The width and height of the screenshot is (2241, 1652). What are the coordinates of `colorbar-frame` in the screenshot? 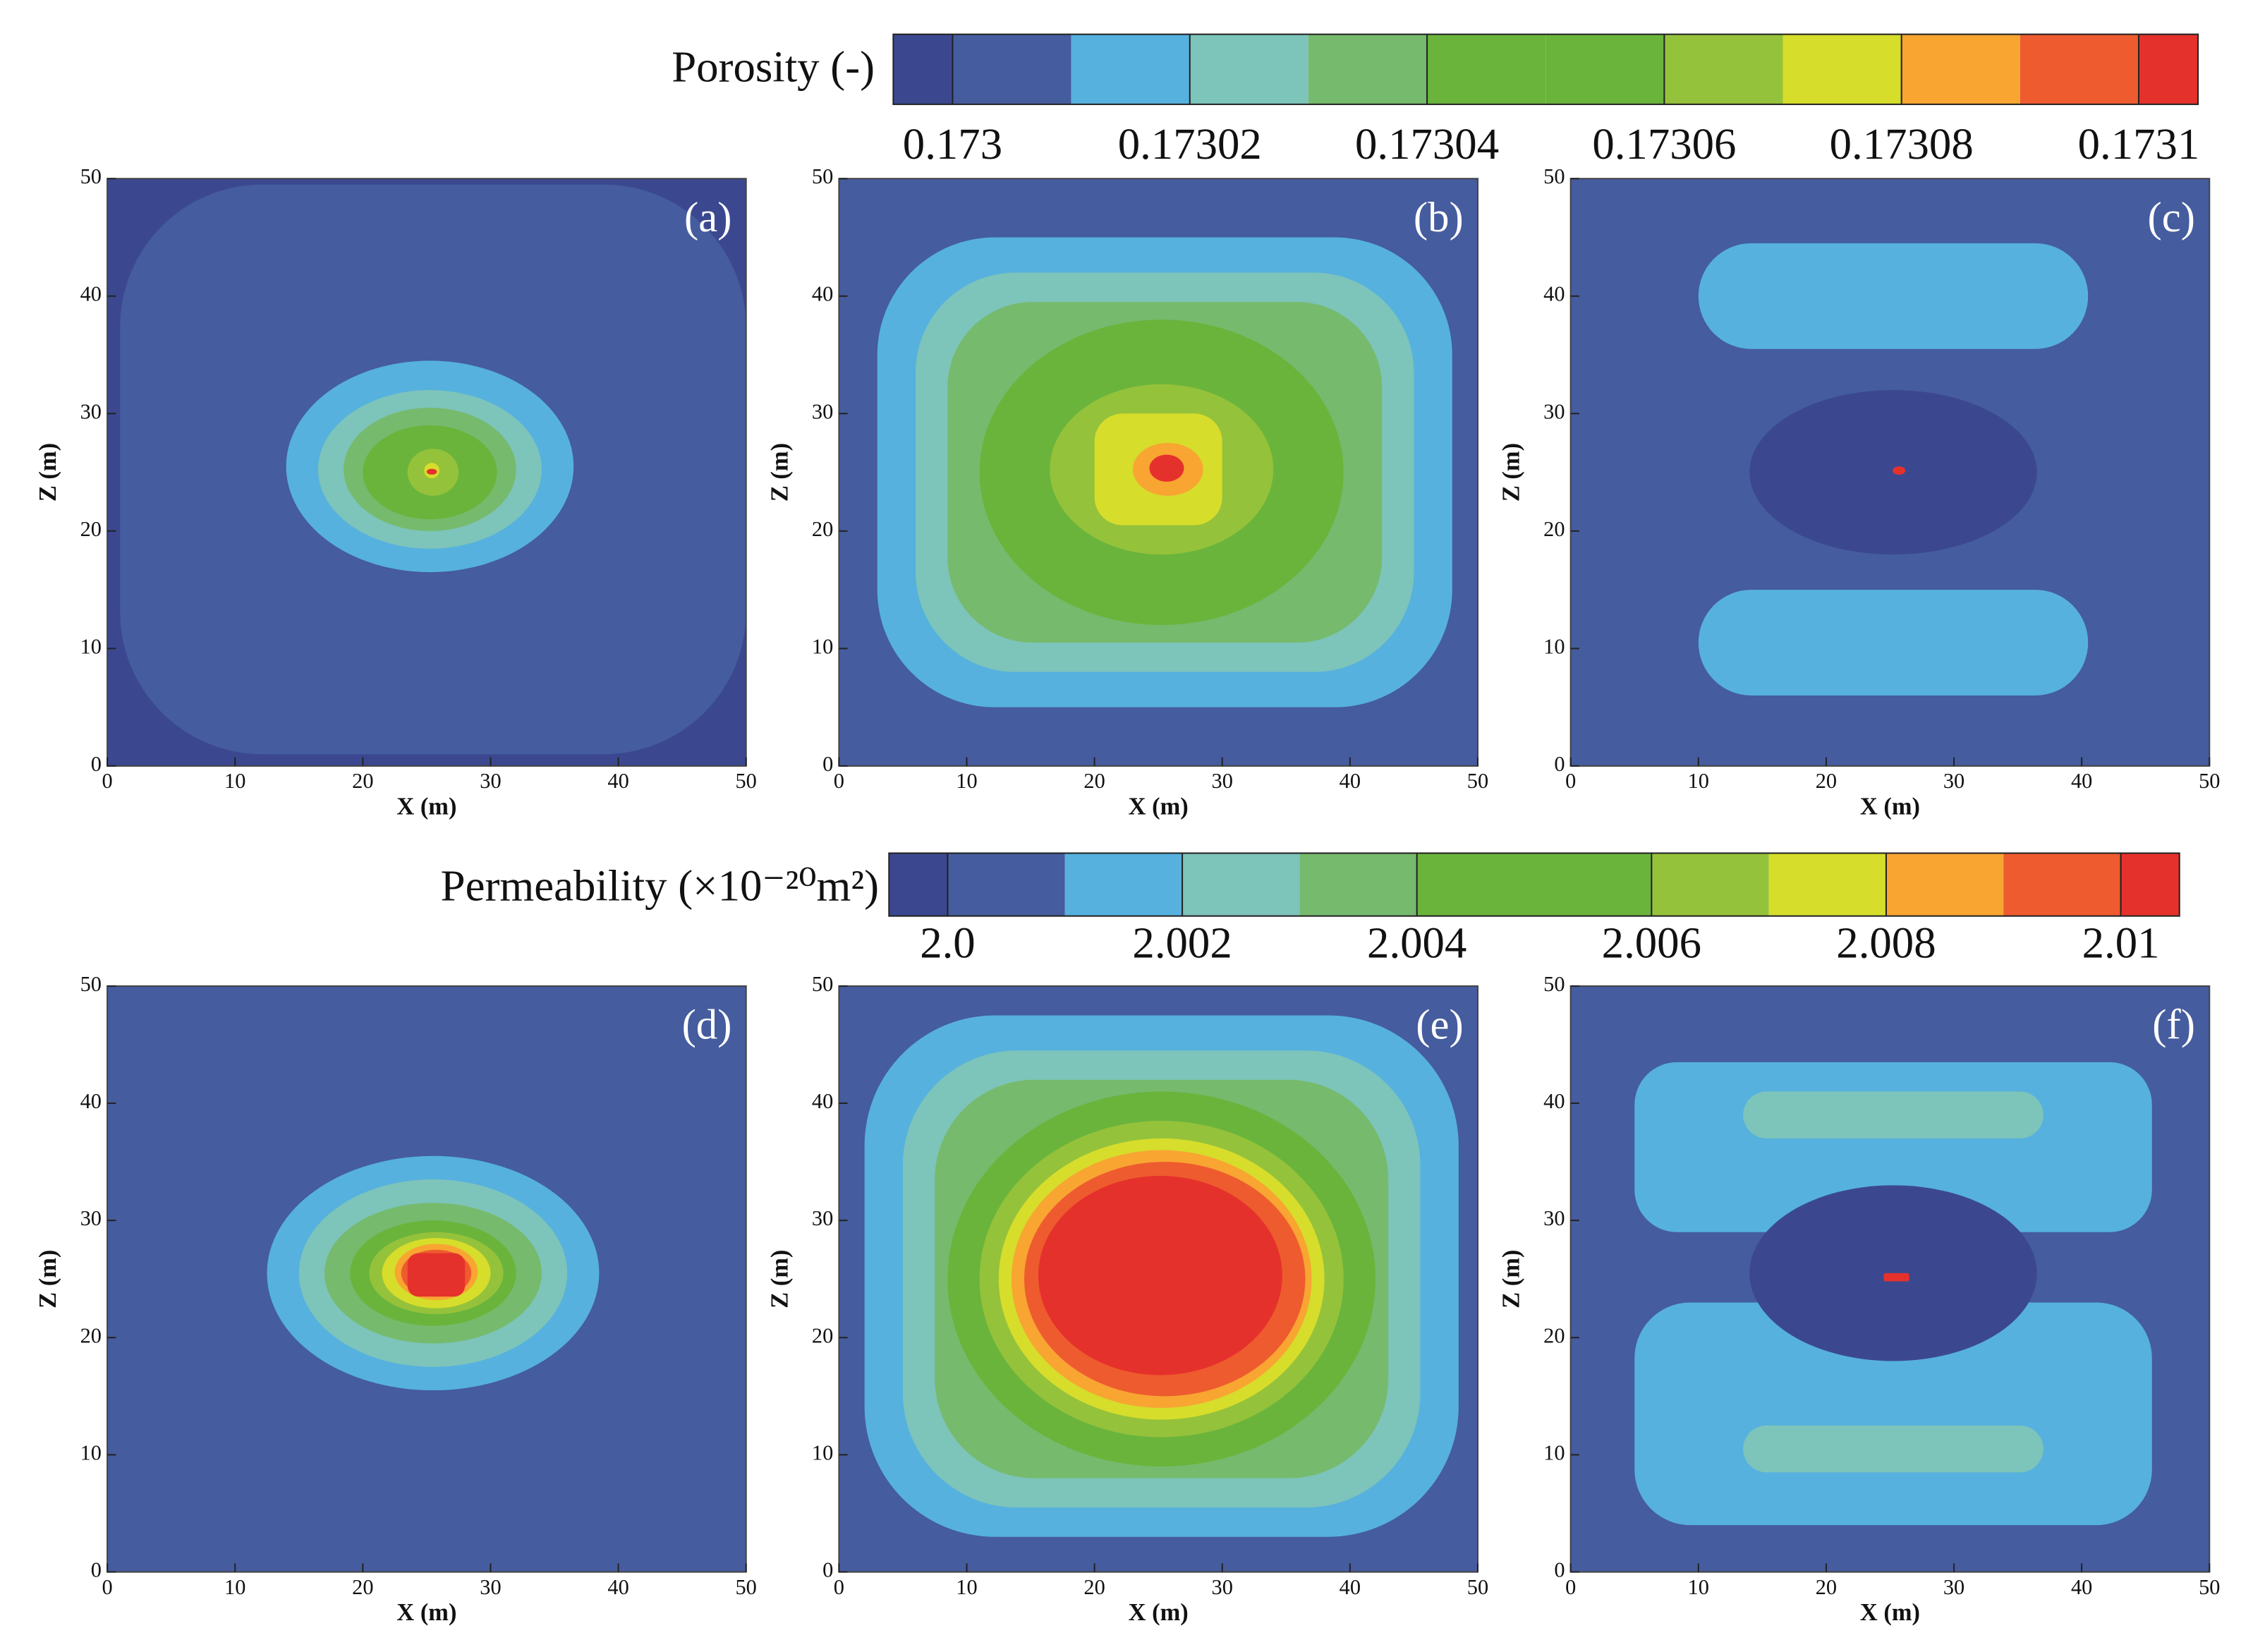 It's located at (1534, 884).